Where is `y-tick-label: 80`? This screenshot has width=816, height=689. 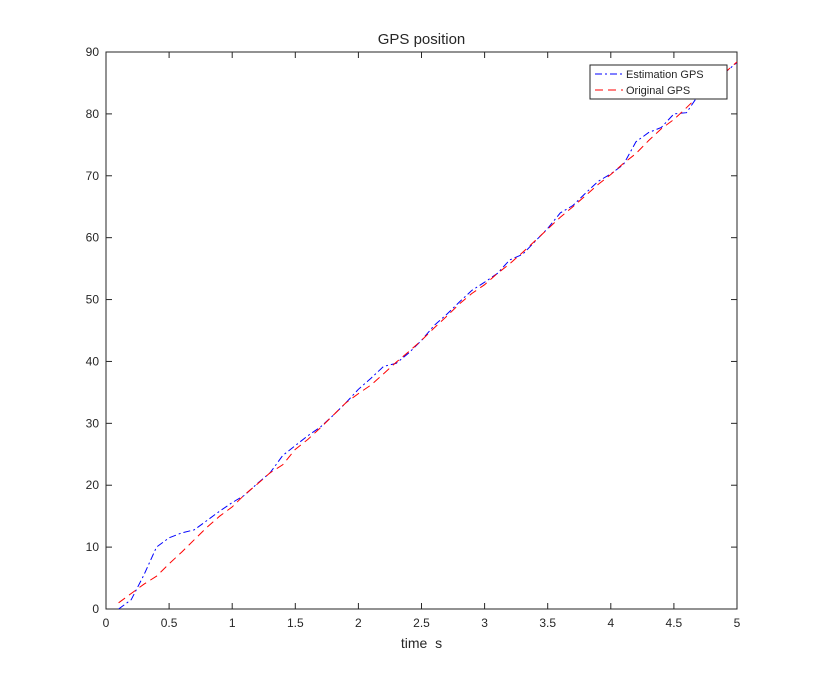
y-tick-label: 80 is located at coordinates (93, 114).